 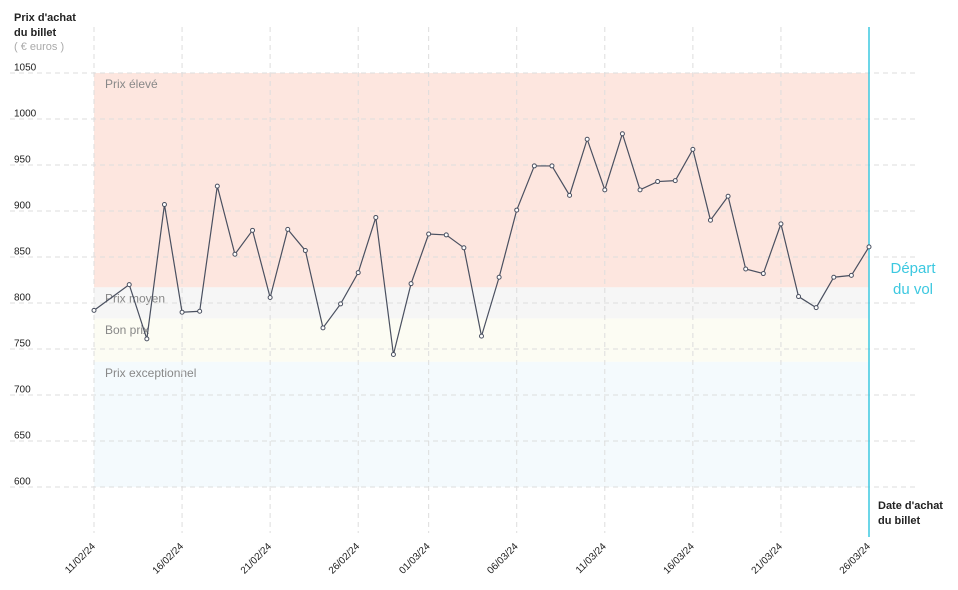 What do you see at coordinates (22, 252) in the screenshot?
I see `y-tick-label: 850` at bounding box center [22, 252].